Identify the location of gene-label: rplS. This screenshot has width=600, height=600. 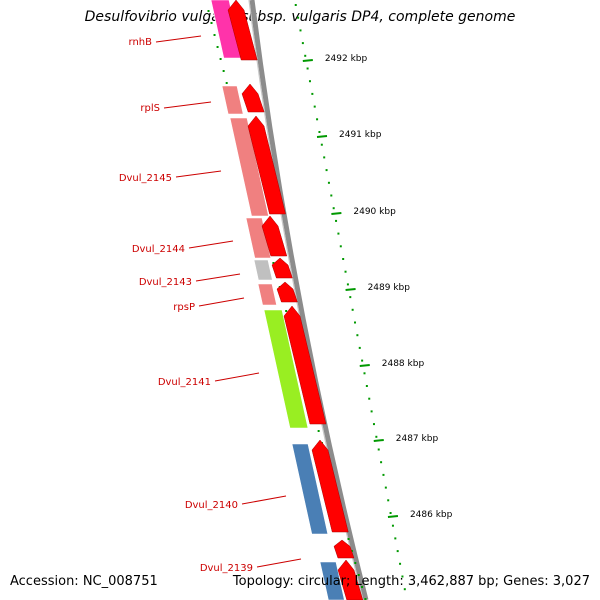
(150, 108).